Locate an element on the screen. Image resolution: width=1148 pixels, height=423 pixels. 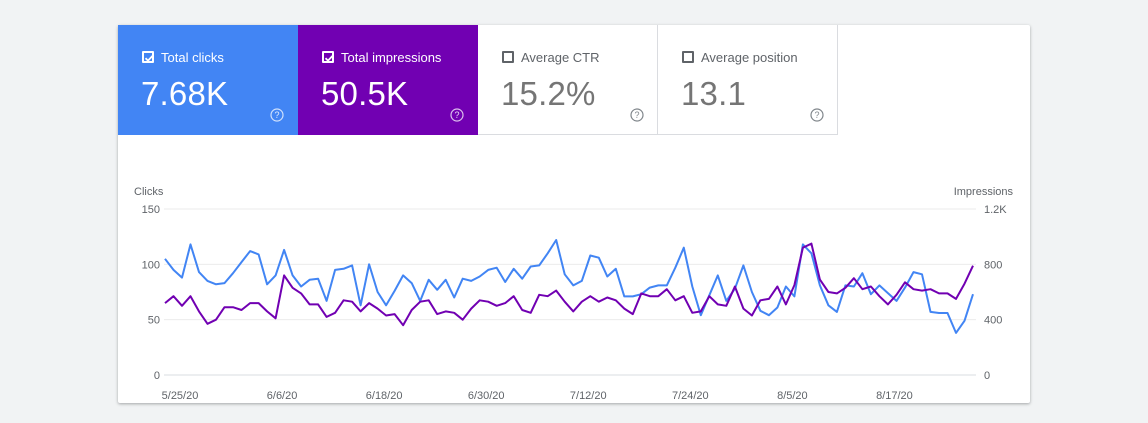
metric-tile-total-clicks: Total clicks 7.68K ? is located at coordinates (208, 80).